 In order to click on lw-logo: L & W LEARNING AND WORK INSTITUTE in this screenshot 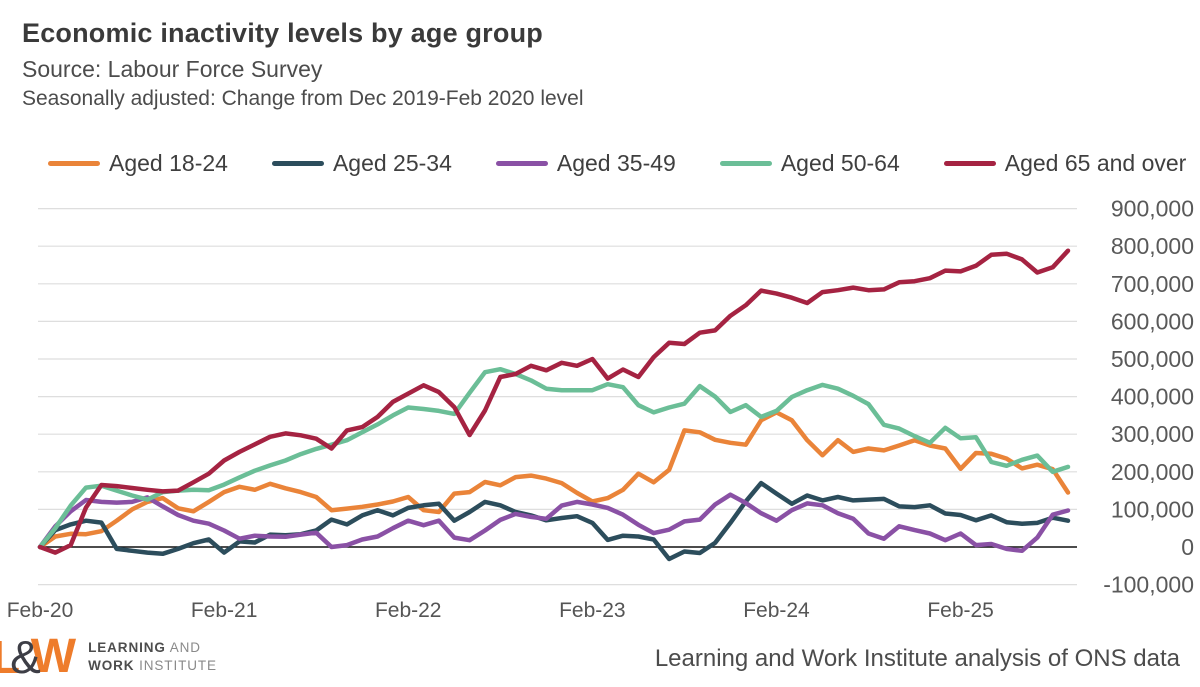, I will do `click(108, 656)`.